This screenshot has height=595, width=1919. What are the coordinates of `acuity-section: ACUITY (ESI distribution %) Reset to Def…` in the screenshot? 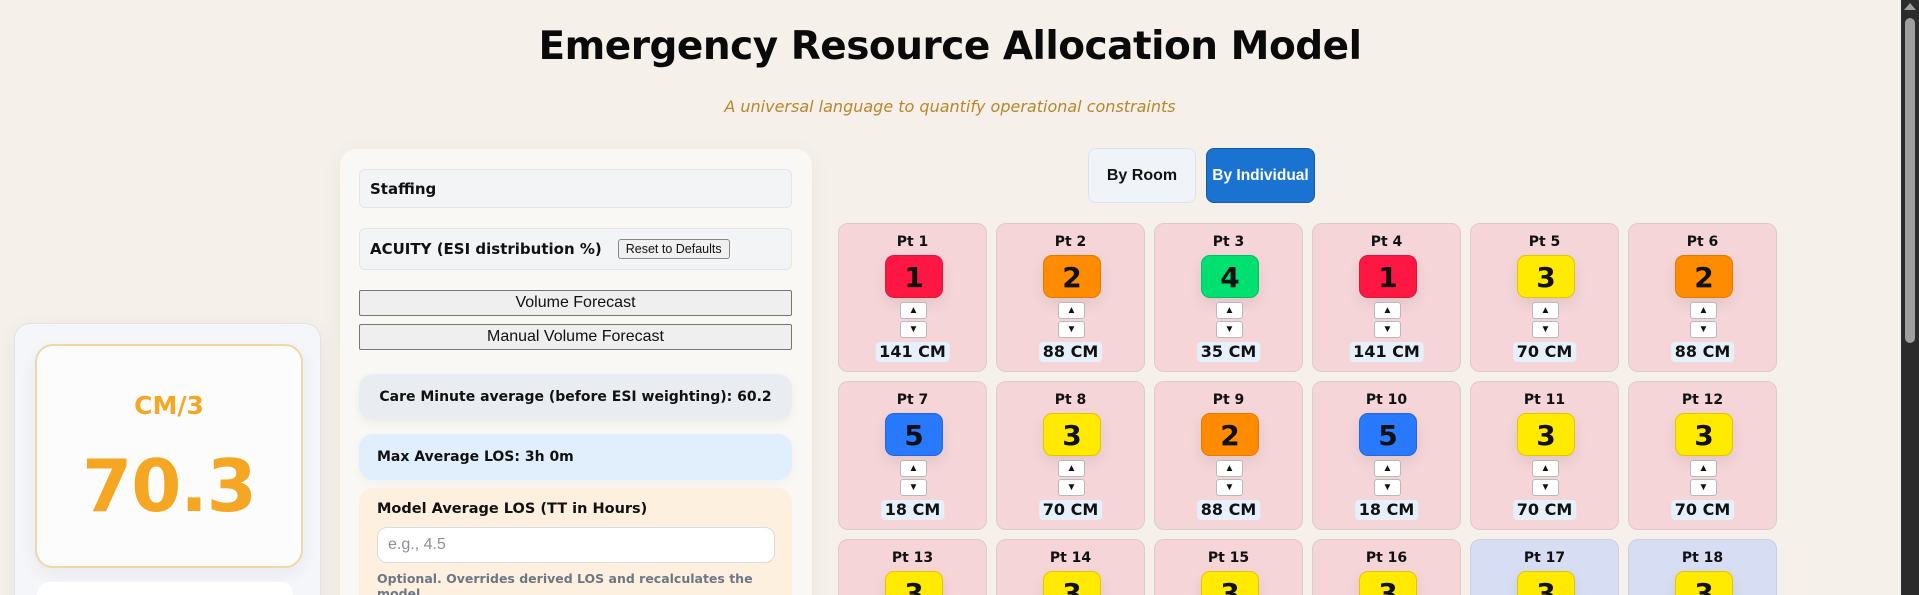 It's located at (575, 249).